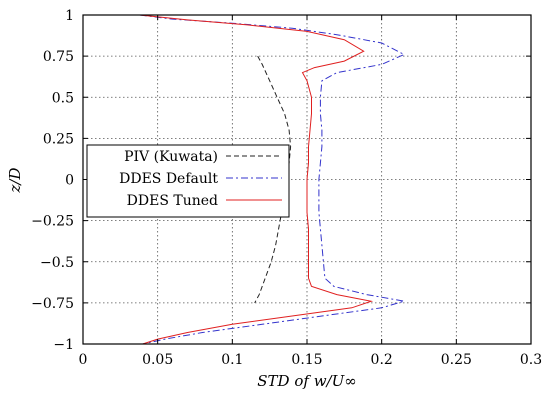 This screenshot has width=550, height=402. What do you see at coordinates (531, 360) in the screenshot?
I see `x-tick-label: 0.3` at bounding box center [531, 360].